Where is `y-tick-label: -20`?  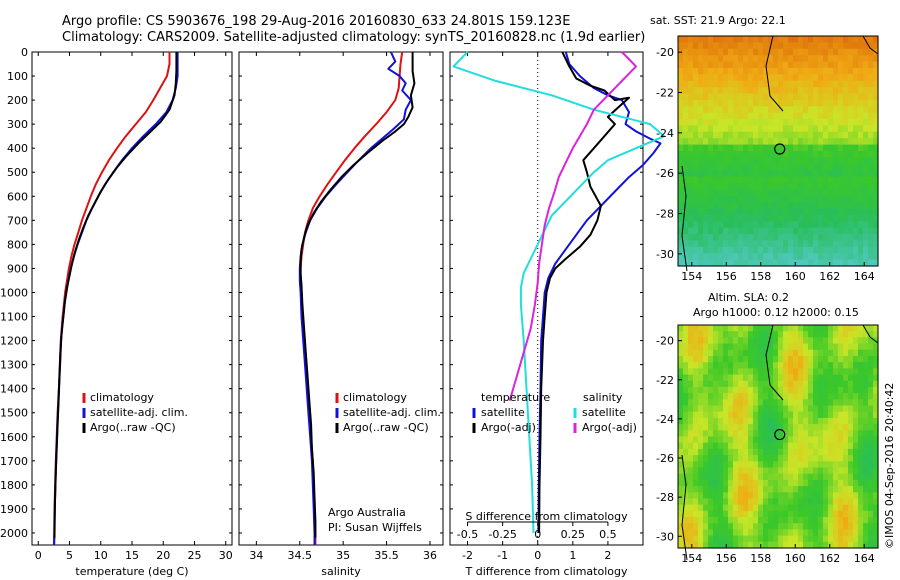
y-tick-label: -20 is located at coordinates (665, 52).